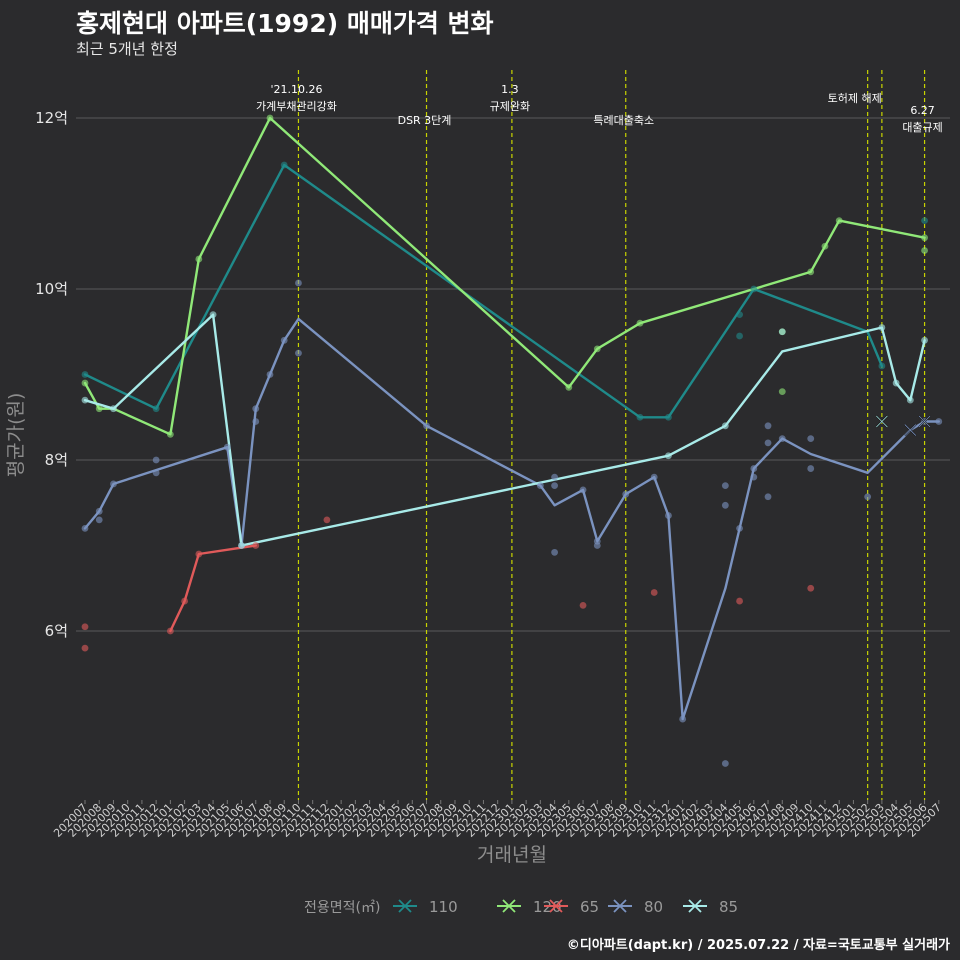  What do you see at coordinates (728, 907) in the screenshot?
I see `legend-label-85: 85` at bounding box center [728, 907].